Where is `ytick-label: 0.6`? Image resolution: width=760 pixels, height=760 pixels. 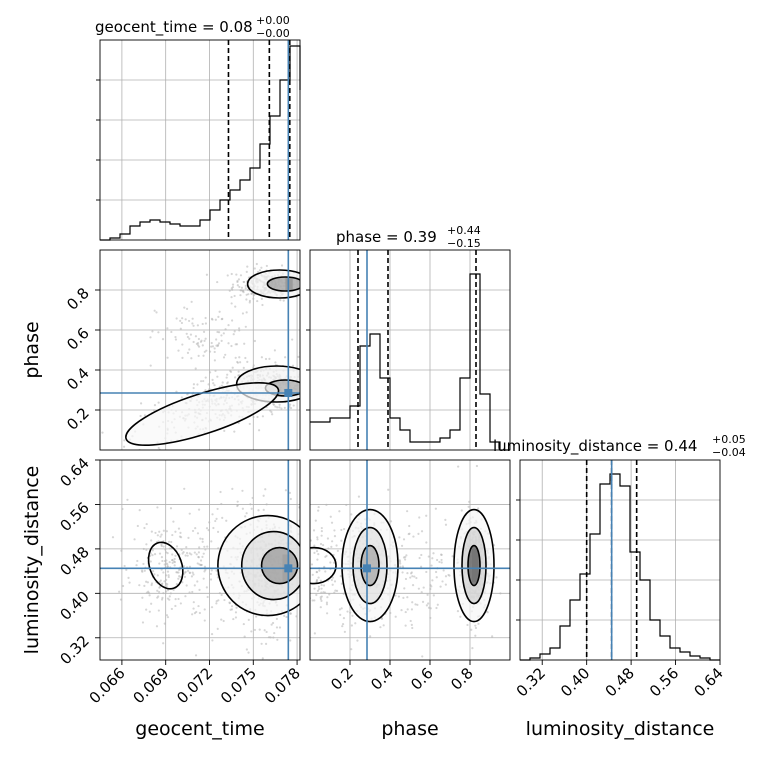
ytick-label: 0.6 is located at coordinates (78, 339).